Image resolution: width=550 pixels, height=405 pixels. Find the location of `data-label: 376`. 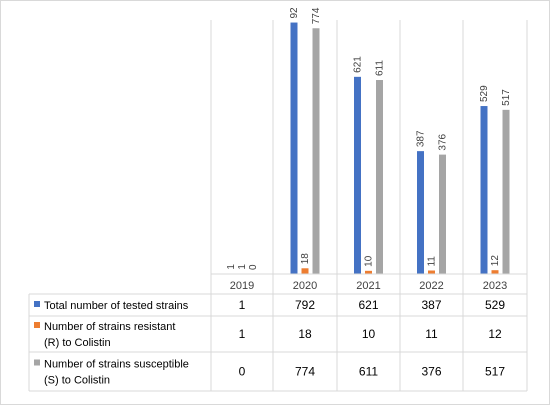

data-label: 376 is located at coordinates (443, 141).